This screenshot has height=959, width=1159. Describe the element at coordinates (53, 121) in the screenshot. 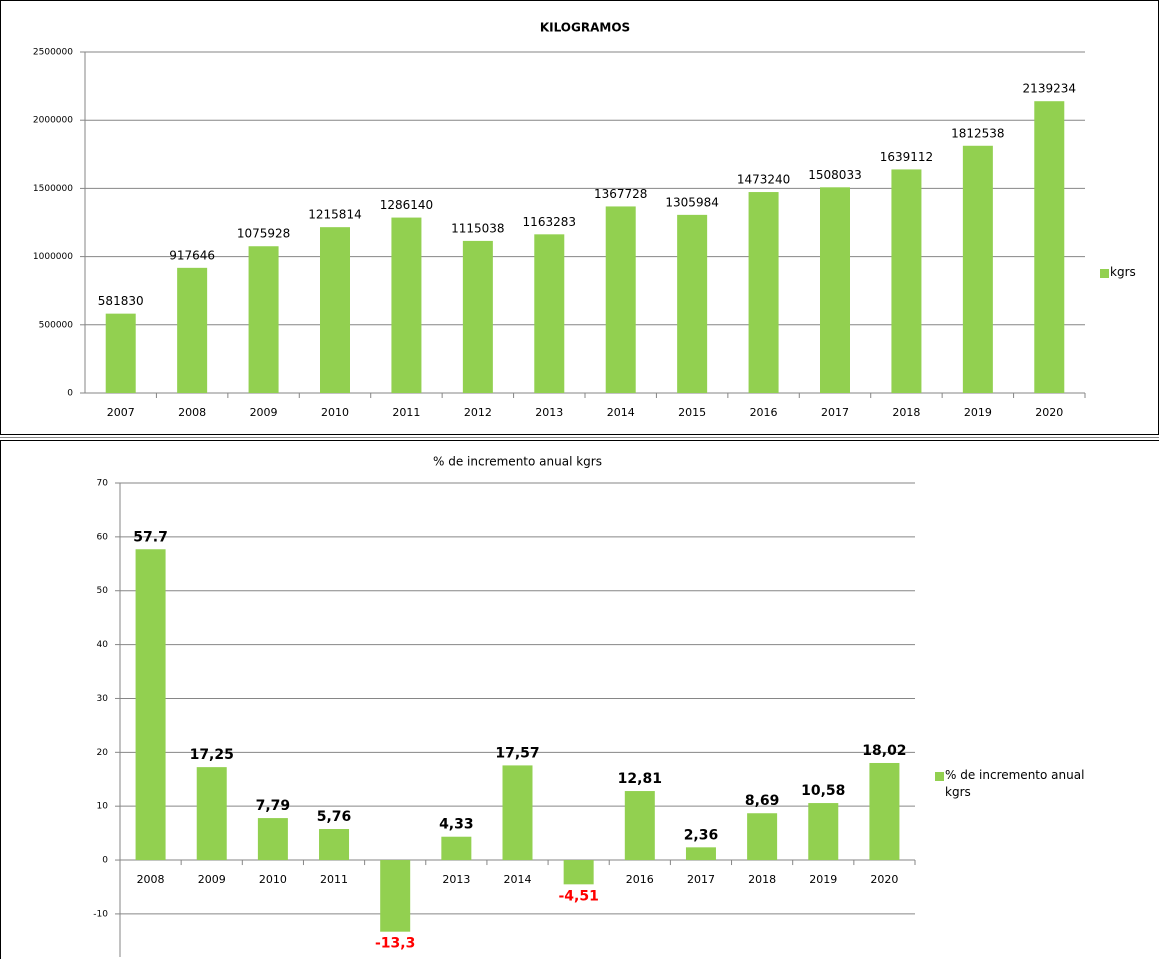

I see `y-tick-label: 2000000` at that location.